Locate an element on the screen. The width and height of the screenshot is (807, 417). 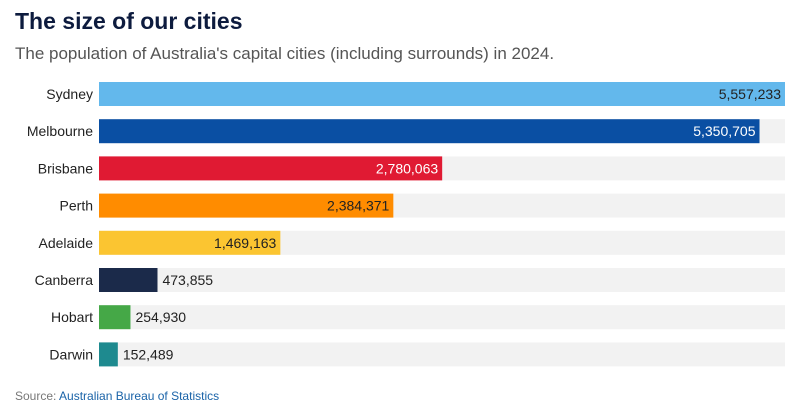
value-label-perth: 2,384,371 is located at coordinates (358, 206).